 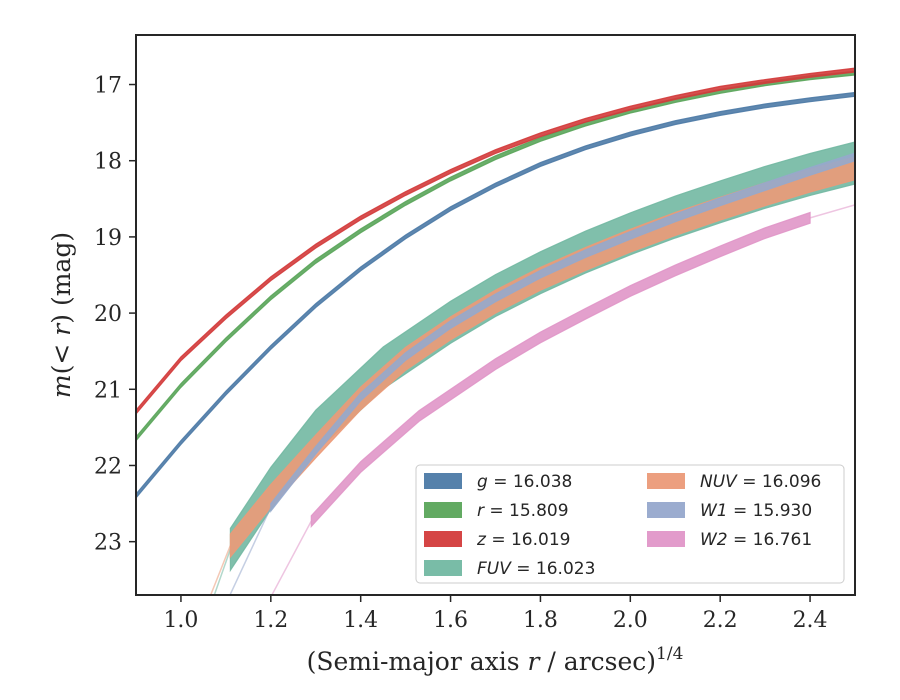 I want to click on x-tick-label: 2.2, so click(x=720, y=620).